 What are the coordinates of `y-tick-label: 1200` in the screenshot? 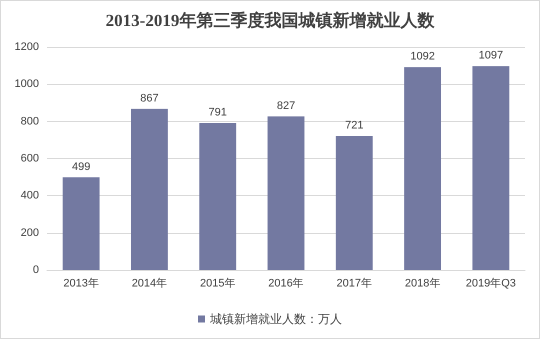 It's located at (26, 47).